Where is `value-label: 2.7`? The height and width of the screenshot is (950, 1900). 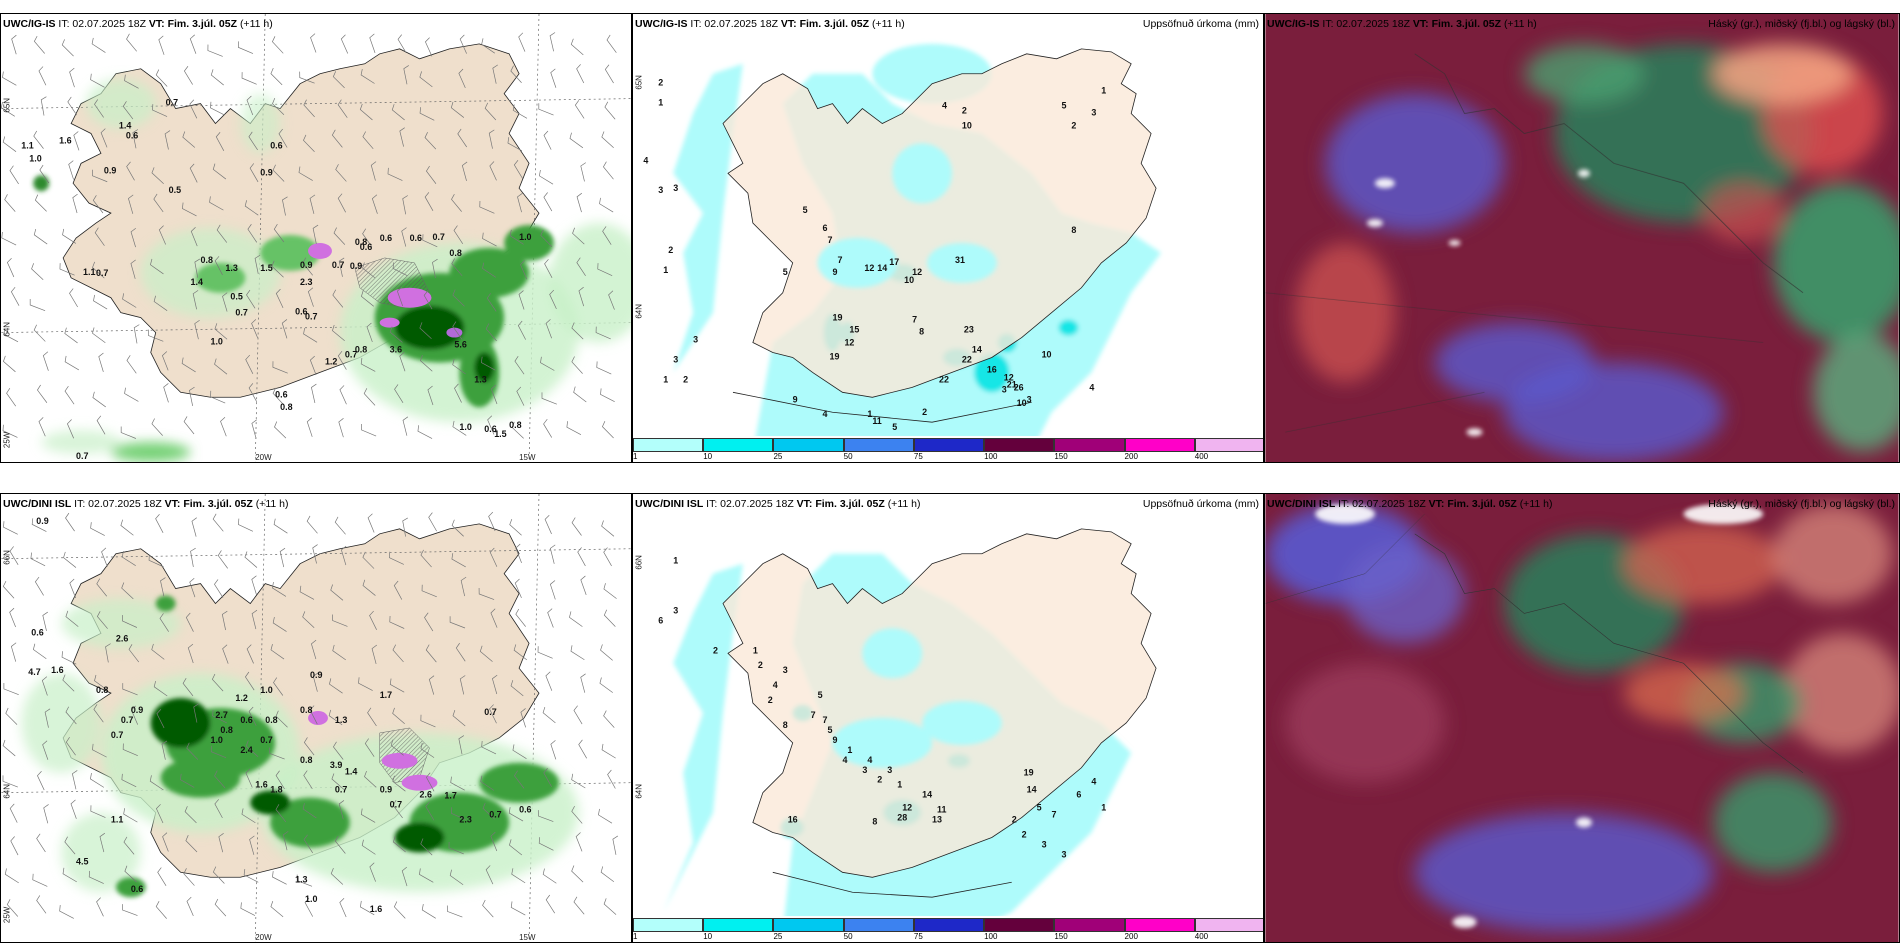 value-label: 2.7 is located at coordinates (221, 715).